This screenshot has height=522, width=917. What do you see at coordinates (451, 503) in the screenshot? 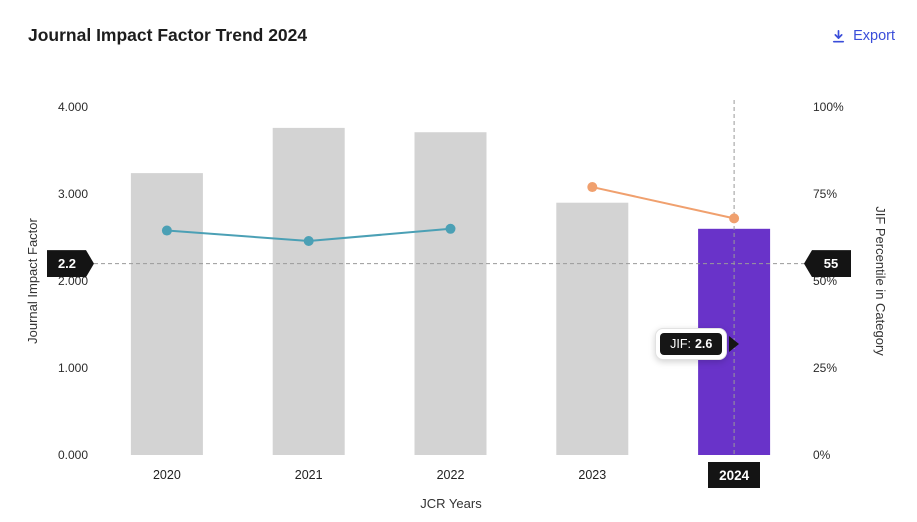
I see `x-axis-title: JCR Years` at bounding box center [451, 503].